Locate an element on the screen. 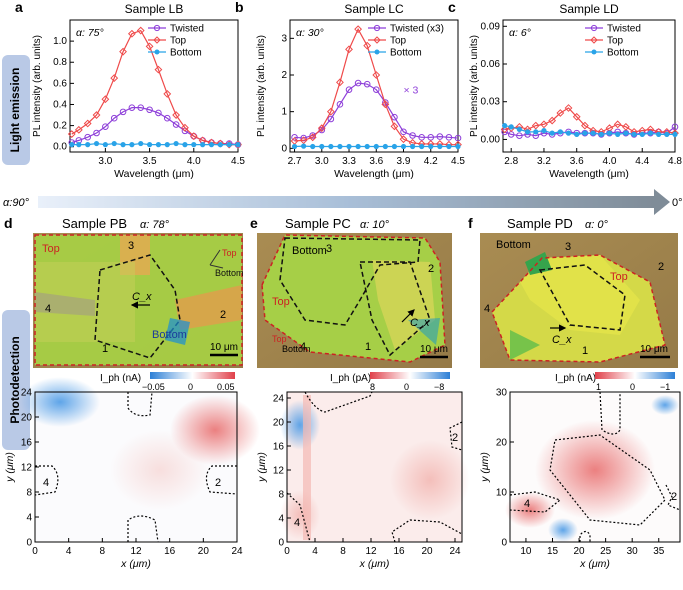 The width and height of the screenshot is (683, 590). chart-title: Sample LB is located at coordinates (154, 9).